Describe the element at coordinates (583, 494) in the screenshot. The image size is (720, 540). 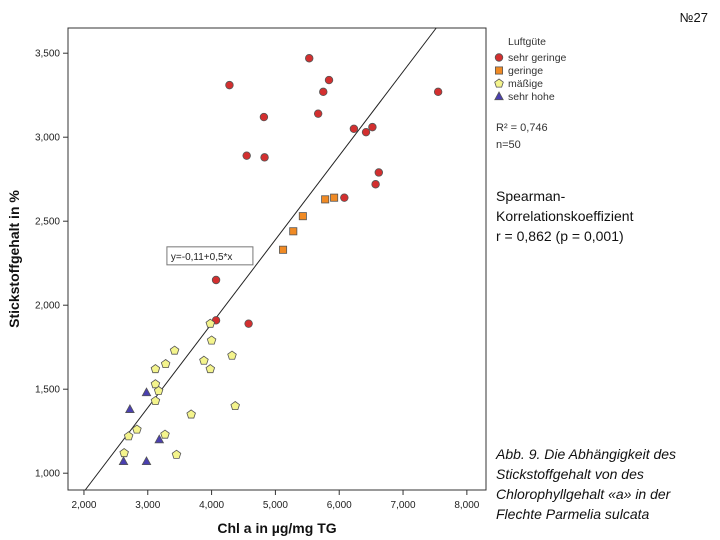
I see `caption-line-3: Chlorophyllgehalt «a» in der` at that location.